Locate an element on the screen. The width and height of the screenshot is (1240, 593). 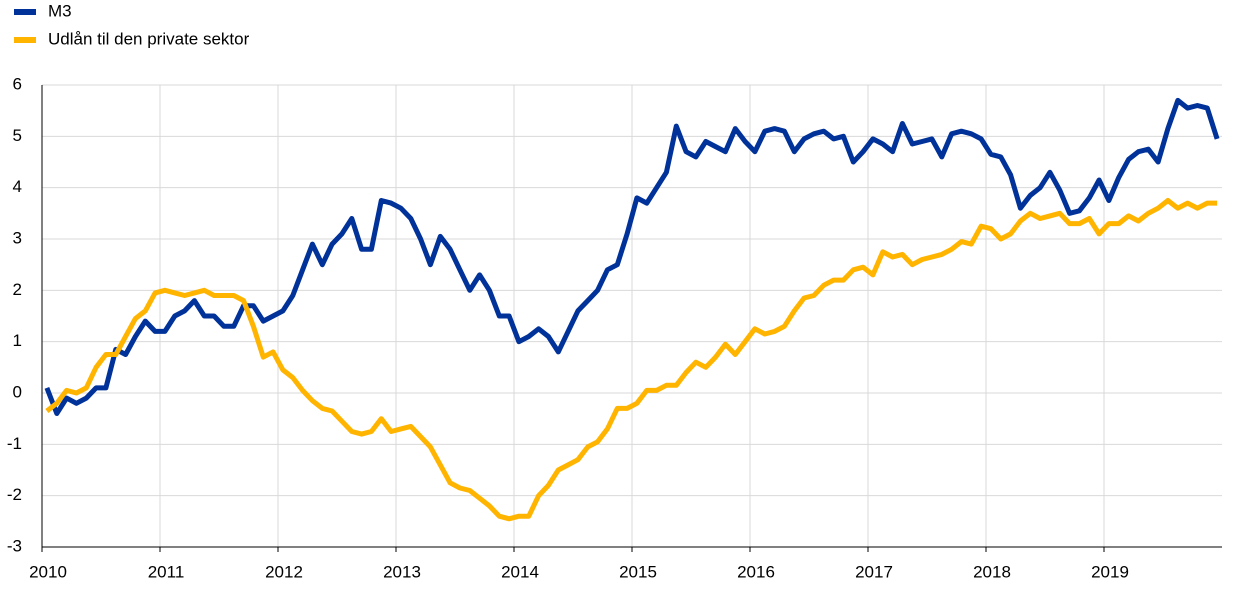
y-tick-label: -3 is located at coordinates (14, 545).